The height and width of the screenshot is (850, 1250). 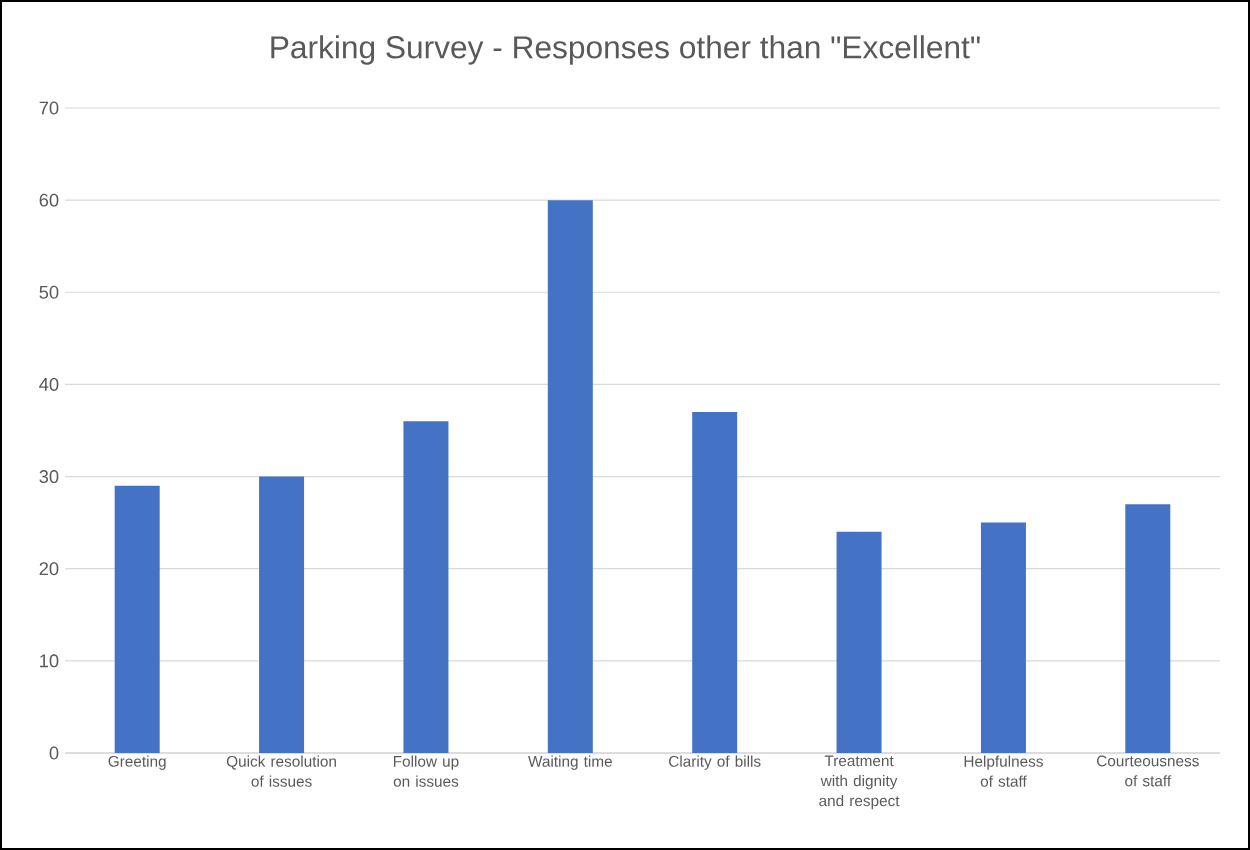 I want to click on x-tick-label: Helpfulness of staff, so click(x=1003, y=771).